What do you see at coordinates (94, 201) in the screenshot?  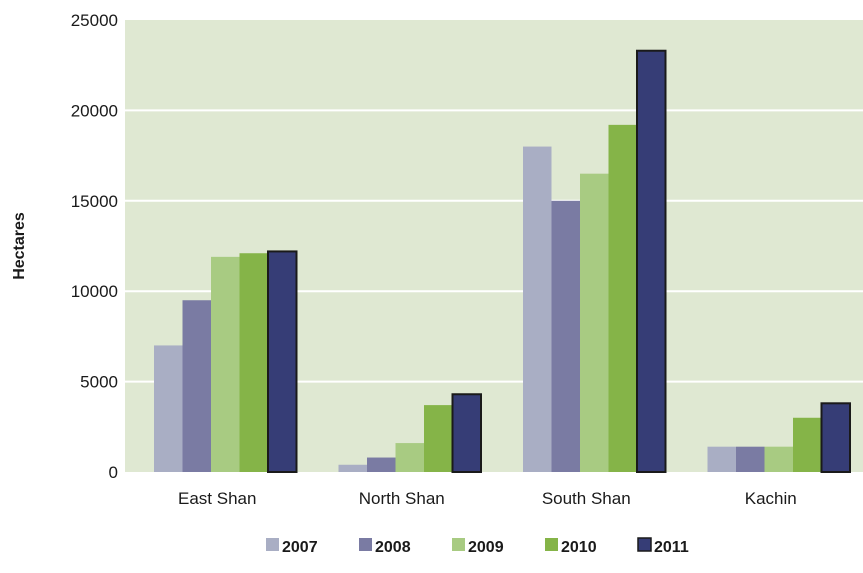 I see `y-tick-label: 15000` at bounding box center [94, 201].